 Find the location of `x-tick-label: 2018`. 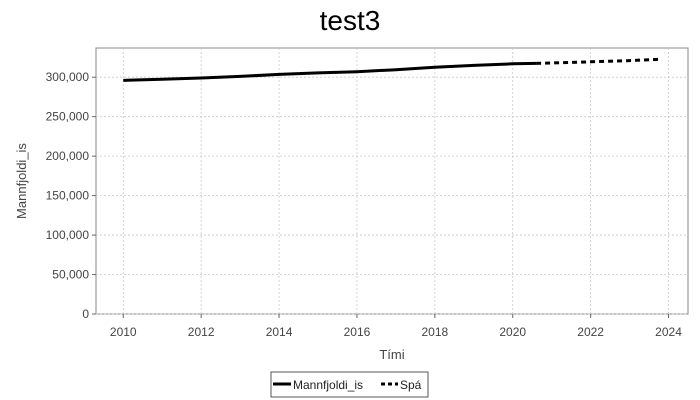

x-tick-label: 2018 is located at coordinates (434, 332).